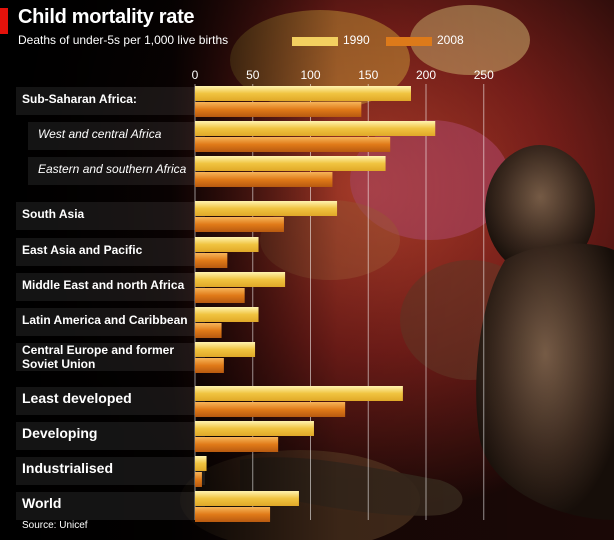 The width and height of the screenshot is (614, 540). Describe the element at coordinates (426, 75) in the screenshot. I see `x-tick-label: 200` at that location.